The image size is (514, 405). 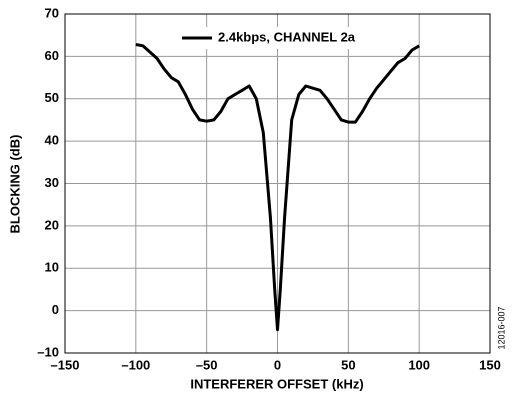 I want to click on y-axis-label: BLOCKING (dB), so click(x=14, y=184).